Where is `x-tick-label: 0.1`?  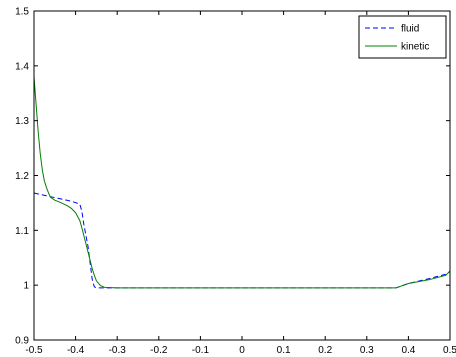 x-tick-label: 0.1 is located at coordinates (284, 350).